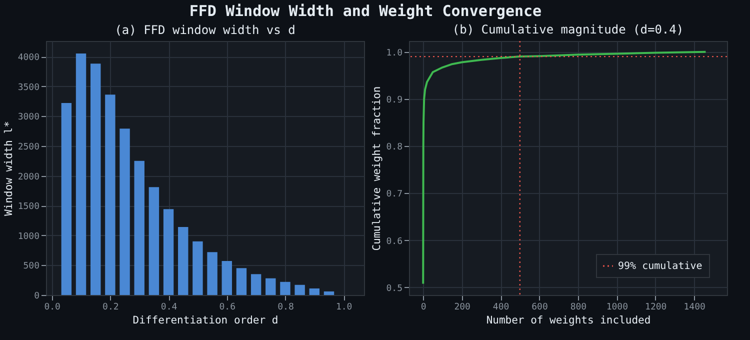 The height and width of the screenshot is (340, 750). What do you see at coordinates (227, 307) in the screenshot?
I see `x-tick-label: 0.6` at bounding box center [227, 307].